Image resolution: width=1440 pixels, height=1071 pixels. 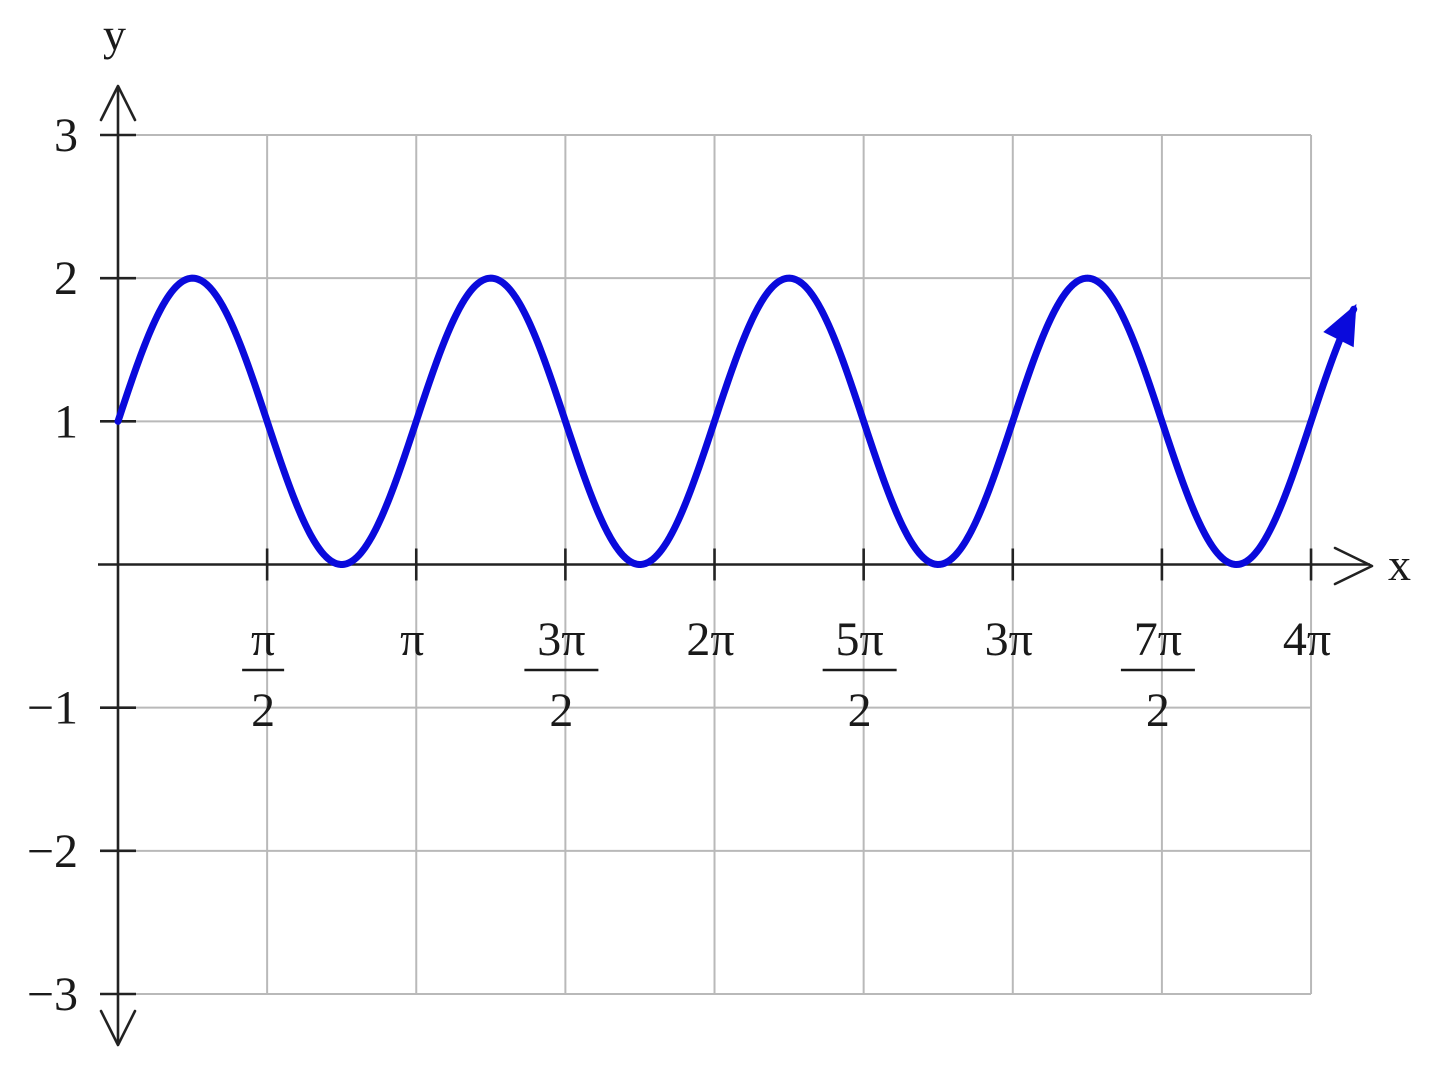 I want to click on y-tick-label-2: 1, so click(x=66, y=421).